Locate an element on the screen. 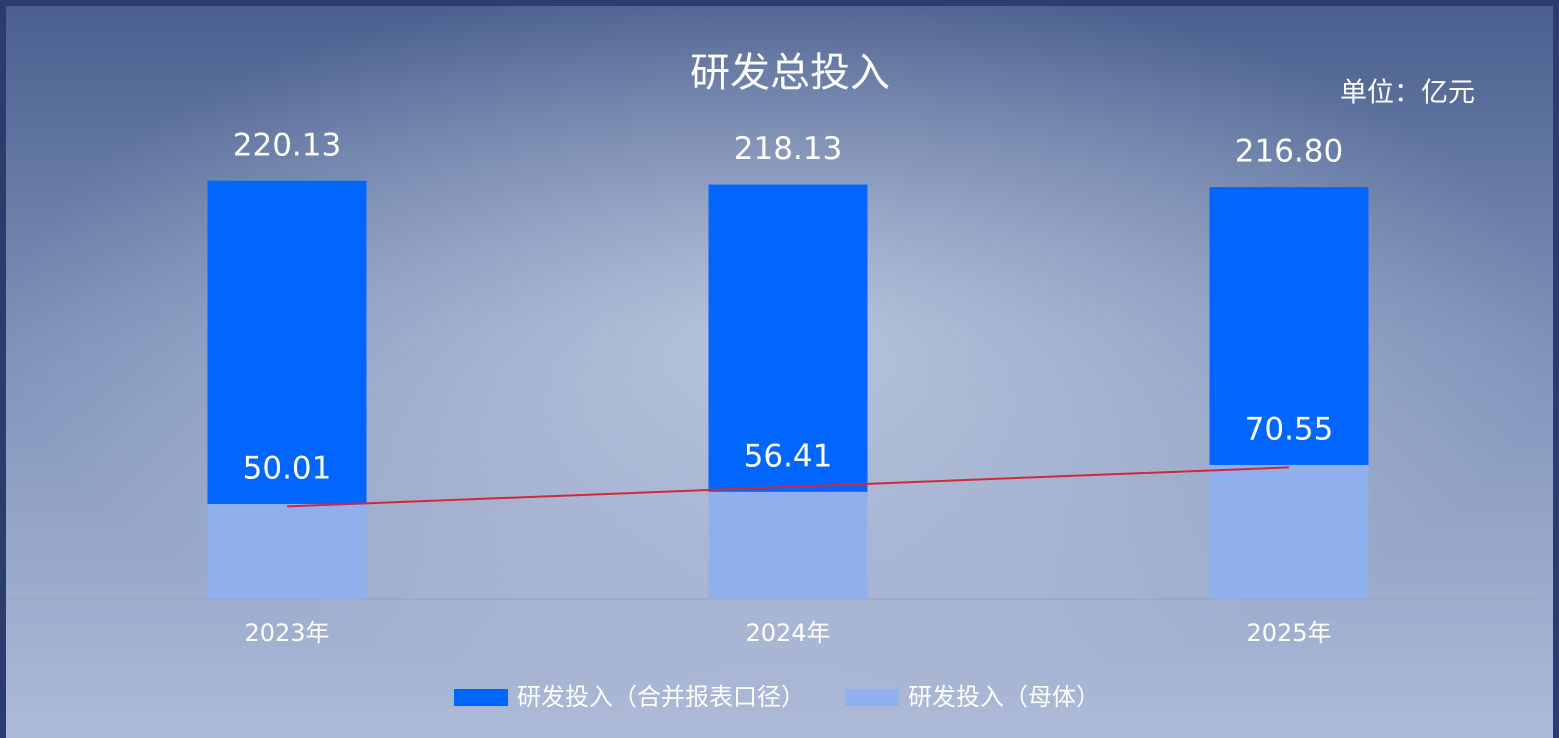 The height and width of the screenshot is (738, 1559). value-label: 50.01 is located at coordinates (287, 468).